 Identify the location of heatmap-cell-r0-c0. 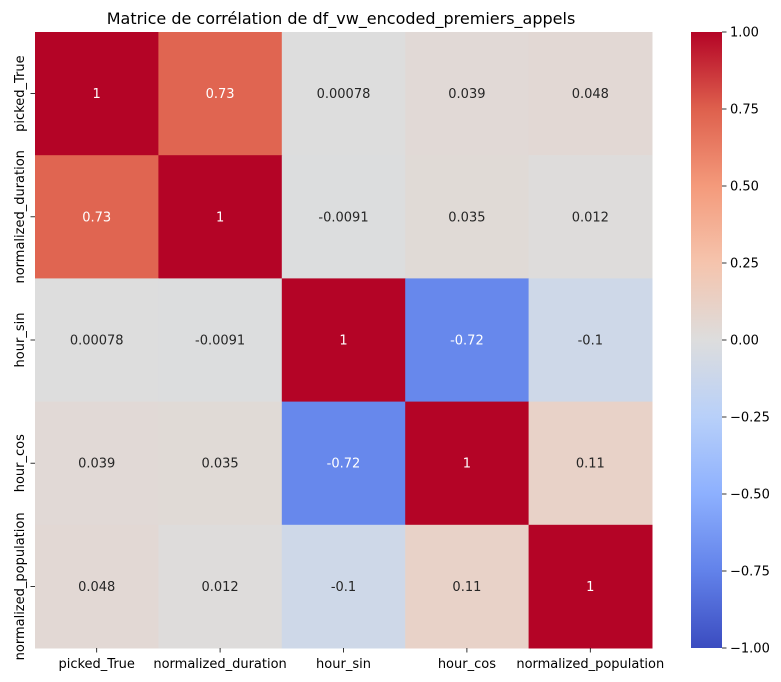
(97, 94).